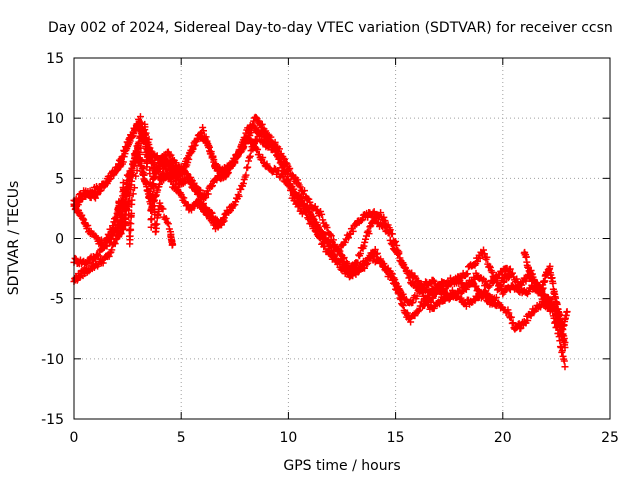  What do you see at coordinates (503, 438) in the screenshot?
I see `x-tick-label: 20` at bounding box center [503, 438].